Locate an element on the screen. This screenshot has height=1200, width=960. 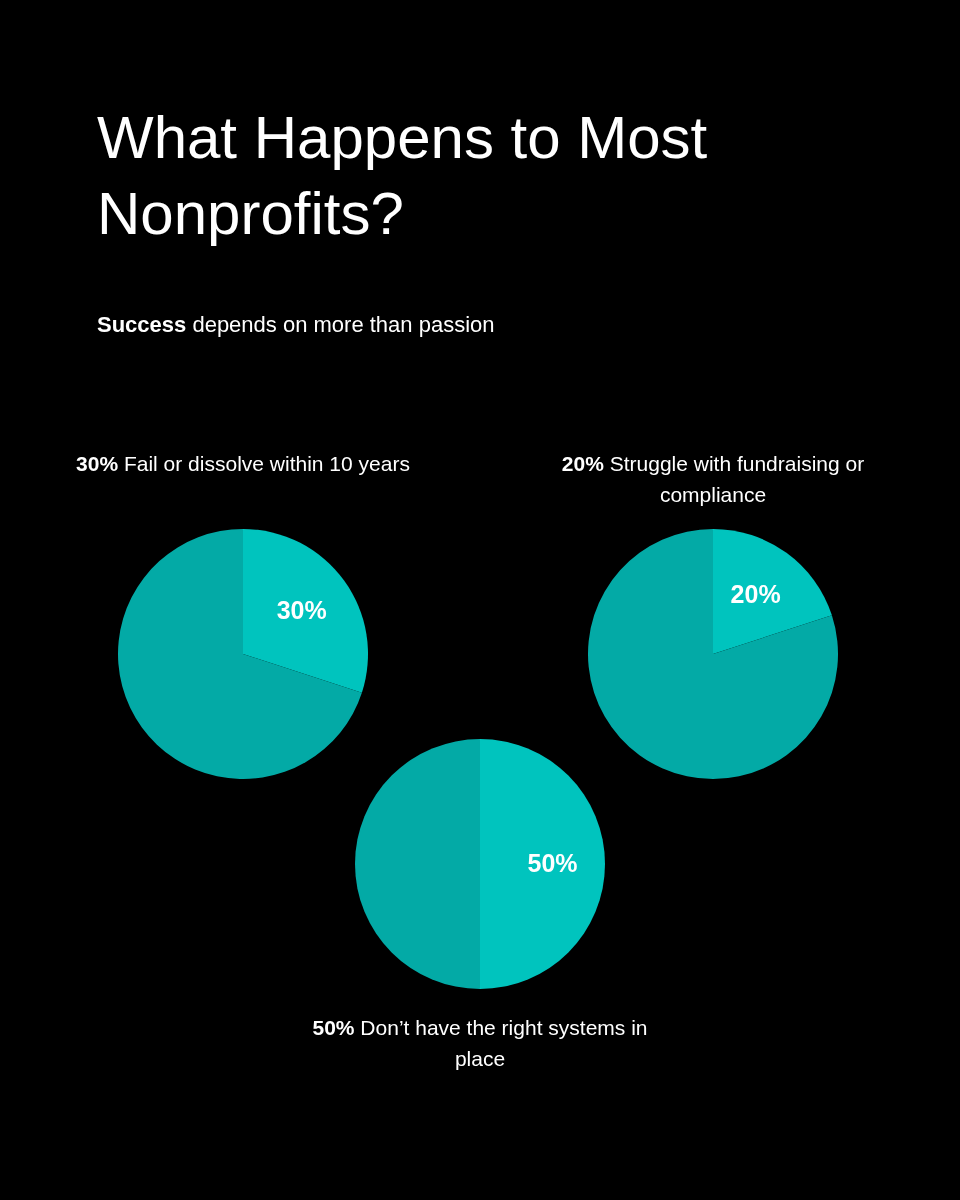
chart-title: 30% Fail or dissolve within 10 years is located at coordinates (243, 464).